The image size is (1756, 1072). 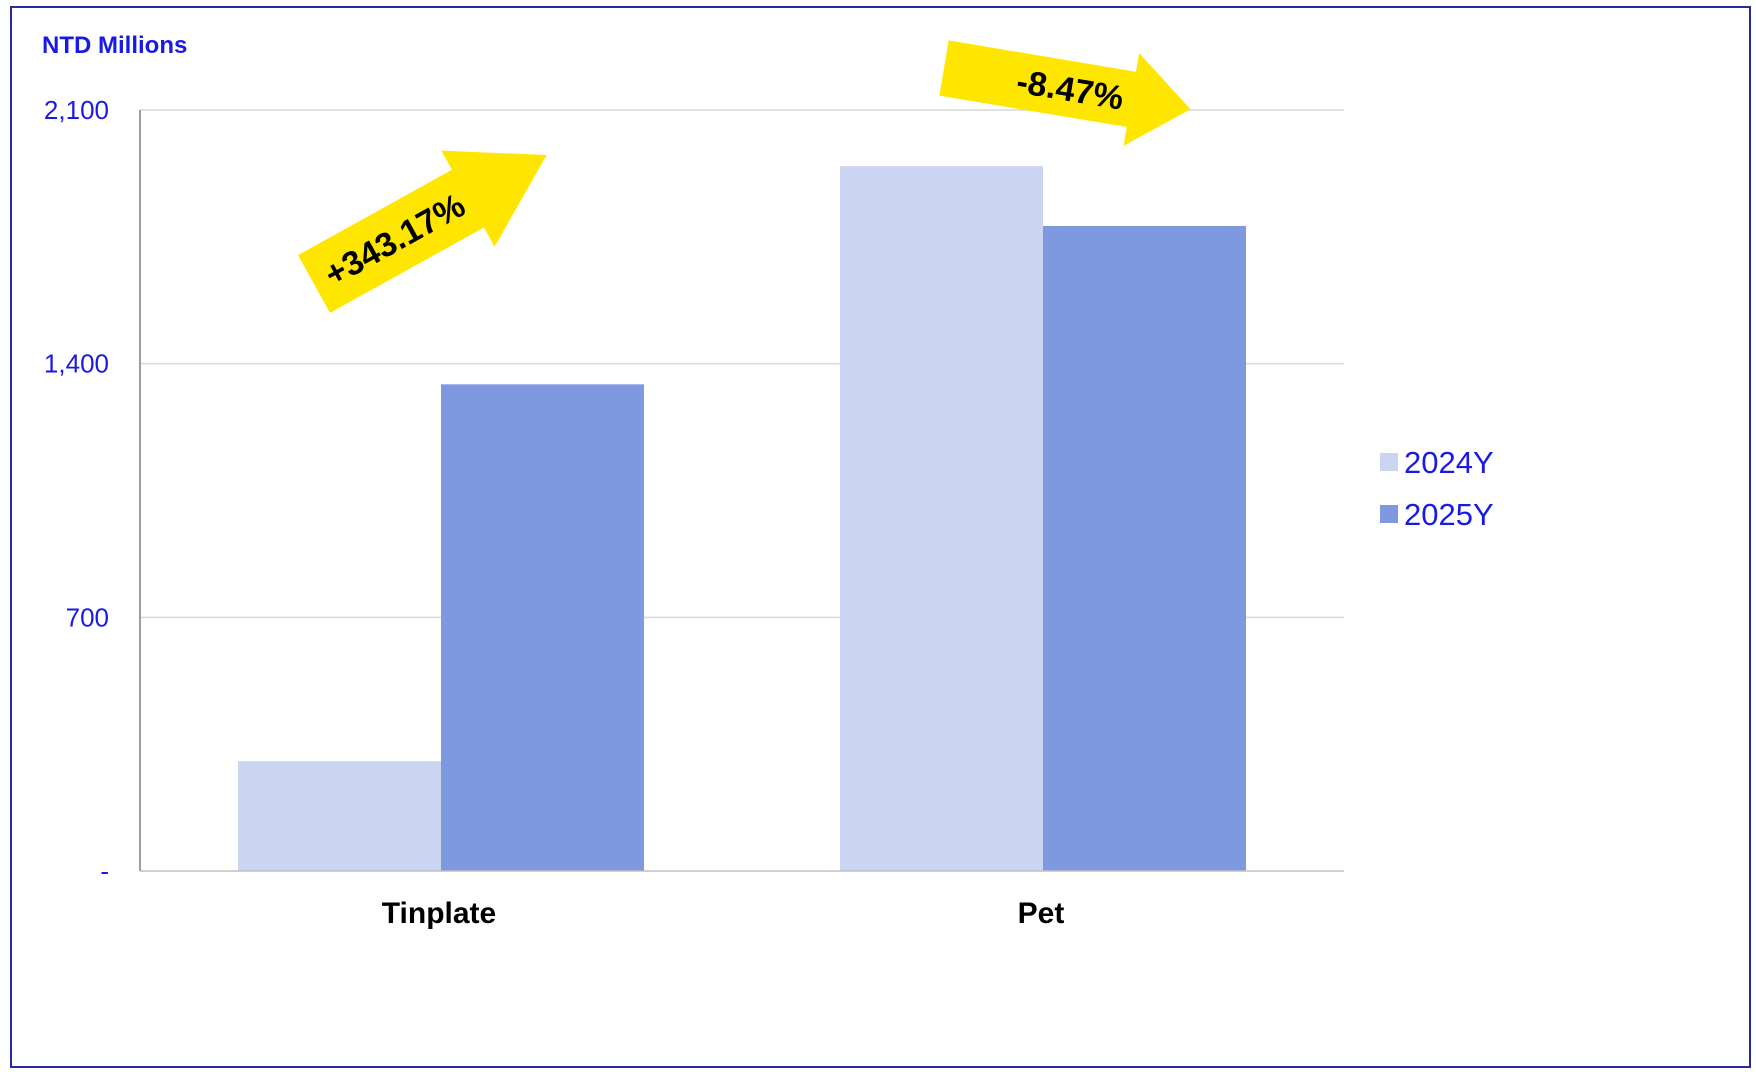 What do you see at coordinates (87, 617) in the screenshot?
I see `y-tick-label: 700` at bounding box center [87, 617].